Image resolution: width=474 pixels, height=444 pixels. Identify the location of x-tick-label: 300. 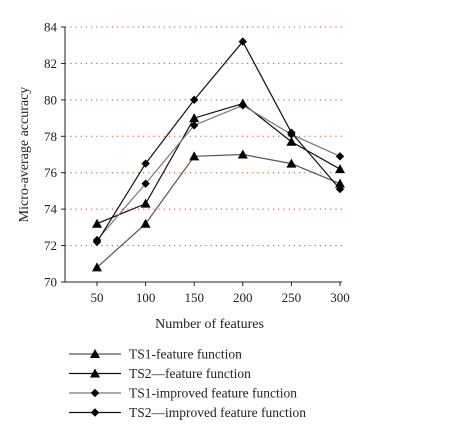
(340, 297).